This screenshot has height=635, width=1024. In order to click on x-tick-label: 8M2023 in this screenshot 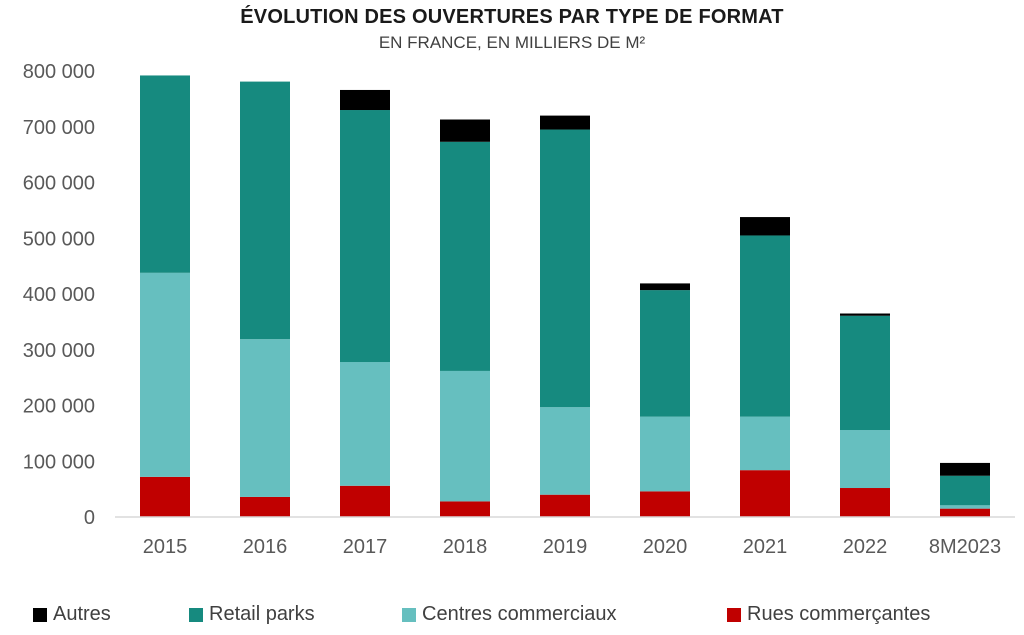, I will do `click(965, 547)`.